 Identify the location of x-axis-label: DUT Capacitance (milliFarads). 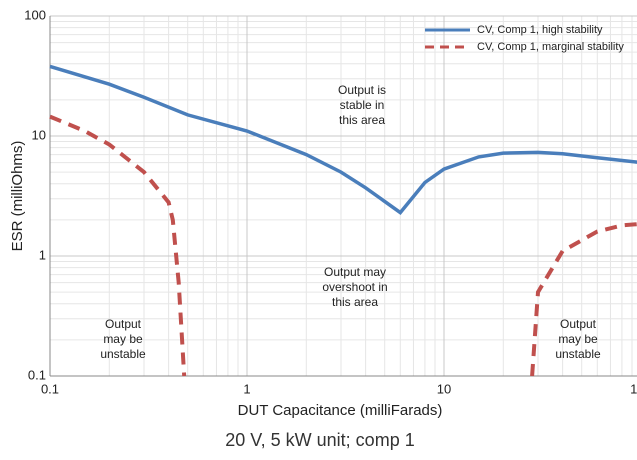
(340, 410).